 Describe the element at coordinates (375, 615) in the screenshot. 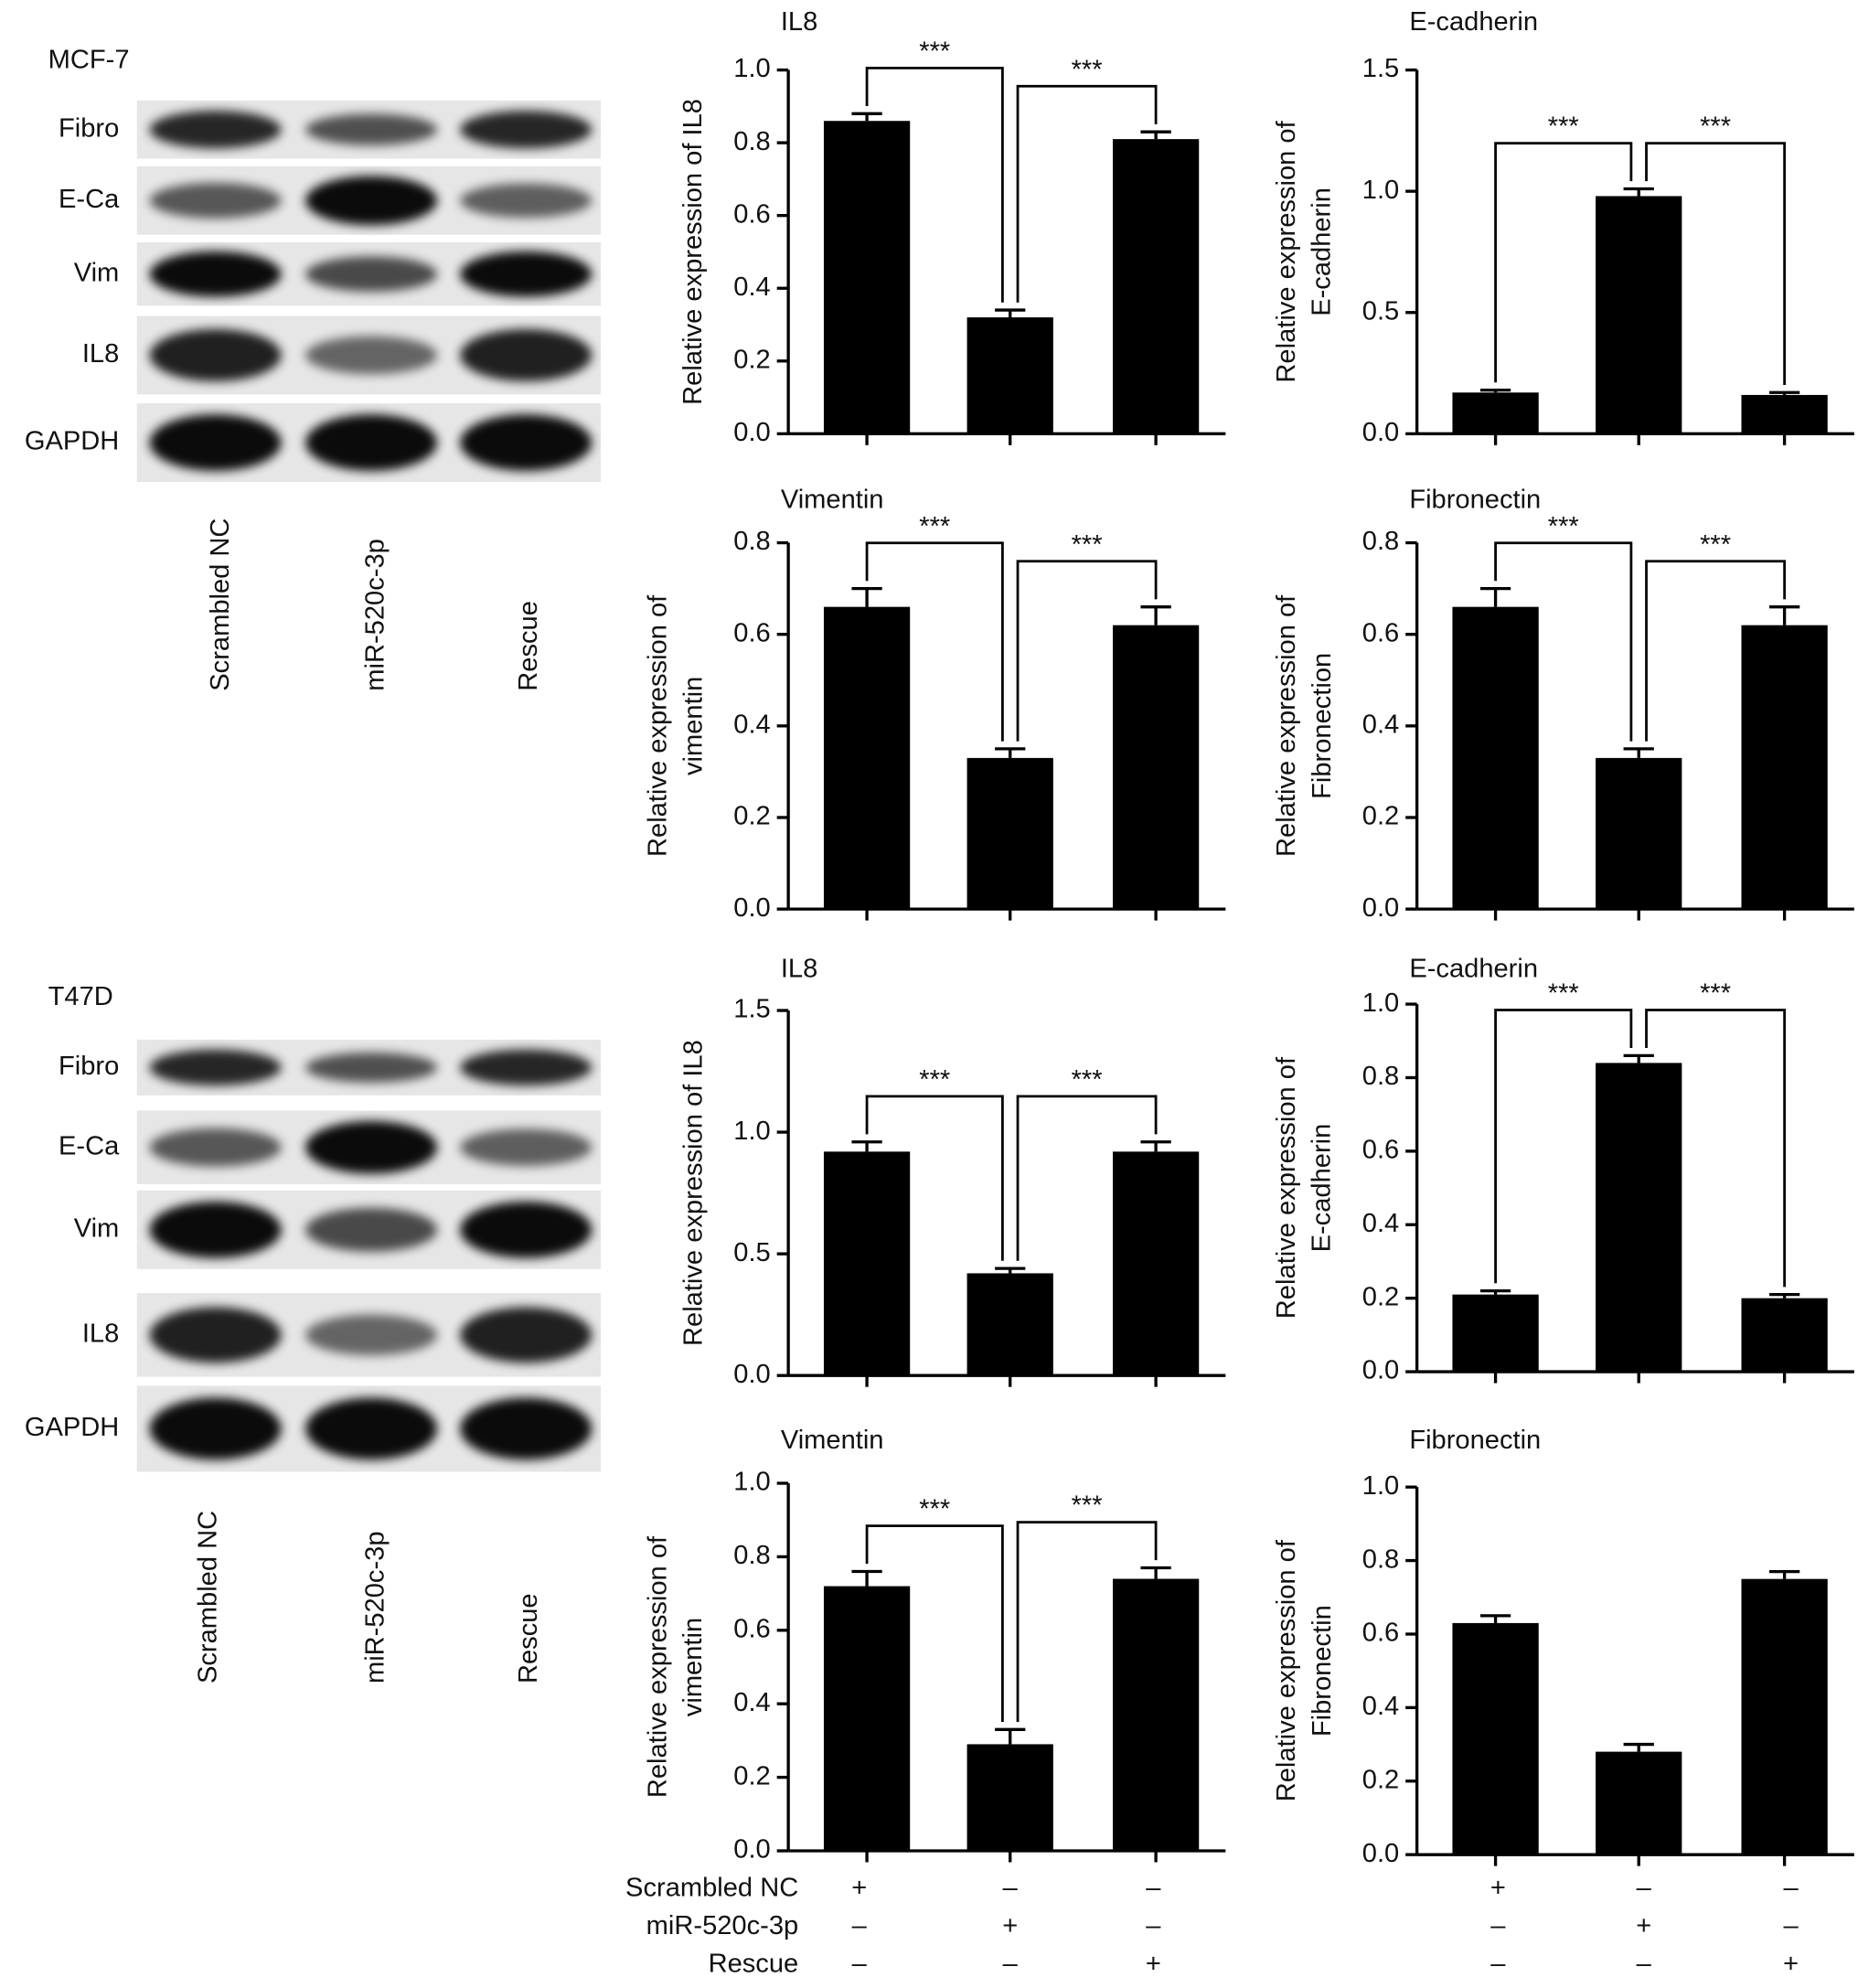

I see `lane-label: miR-520c-3p` at that location.